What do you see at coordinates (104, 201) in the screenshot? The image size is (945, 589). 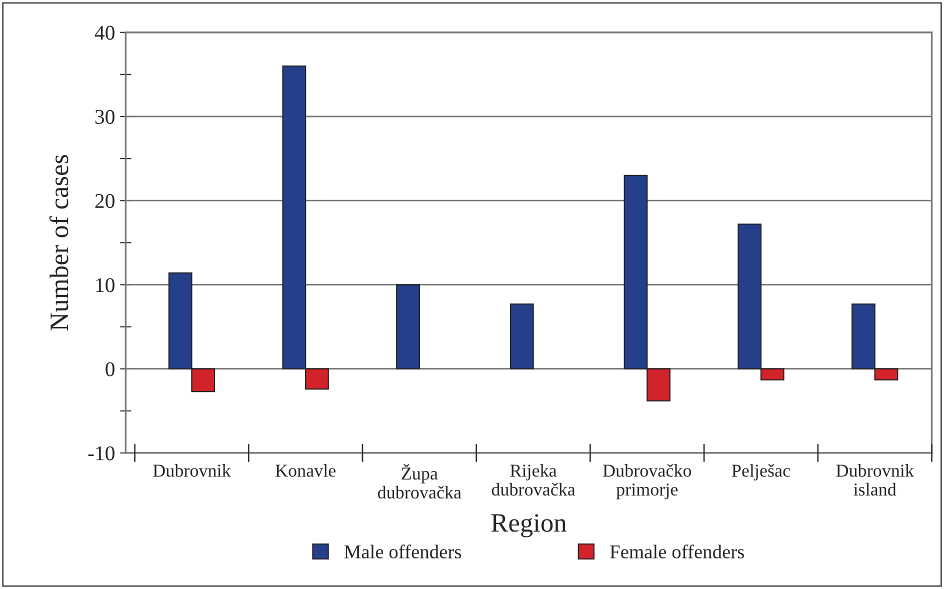 I see `y-tick-label: 20` at bounding box center [104, 201].